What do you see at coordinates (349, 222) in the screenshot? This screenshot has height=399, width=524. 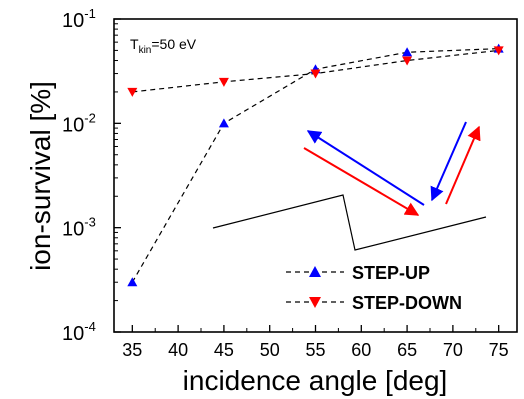 I see `step-surface-line` at bounding box center [349, 222].